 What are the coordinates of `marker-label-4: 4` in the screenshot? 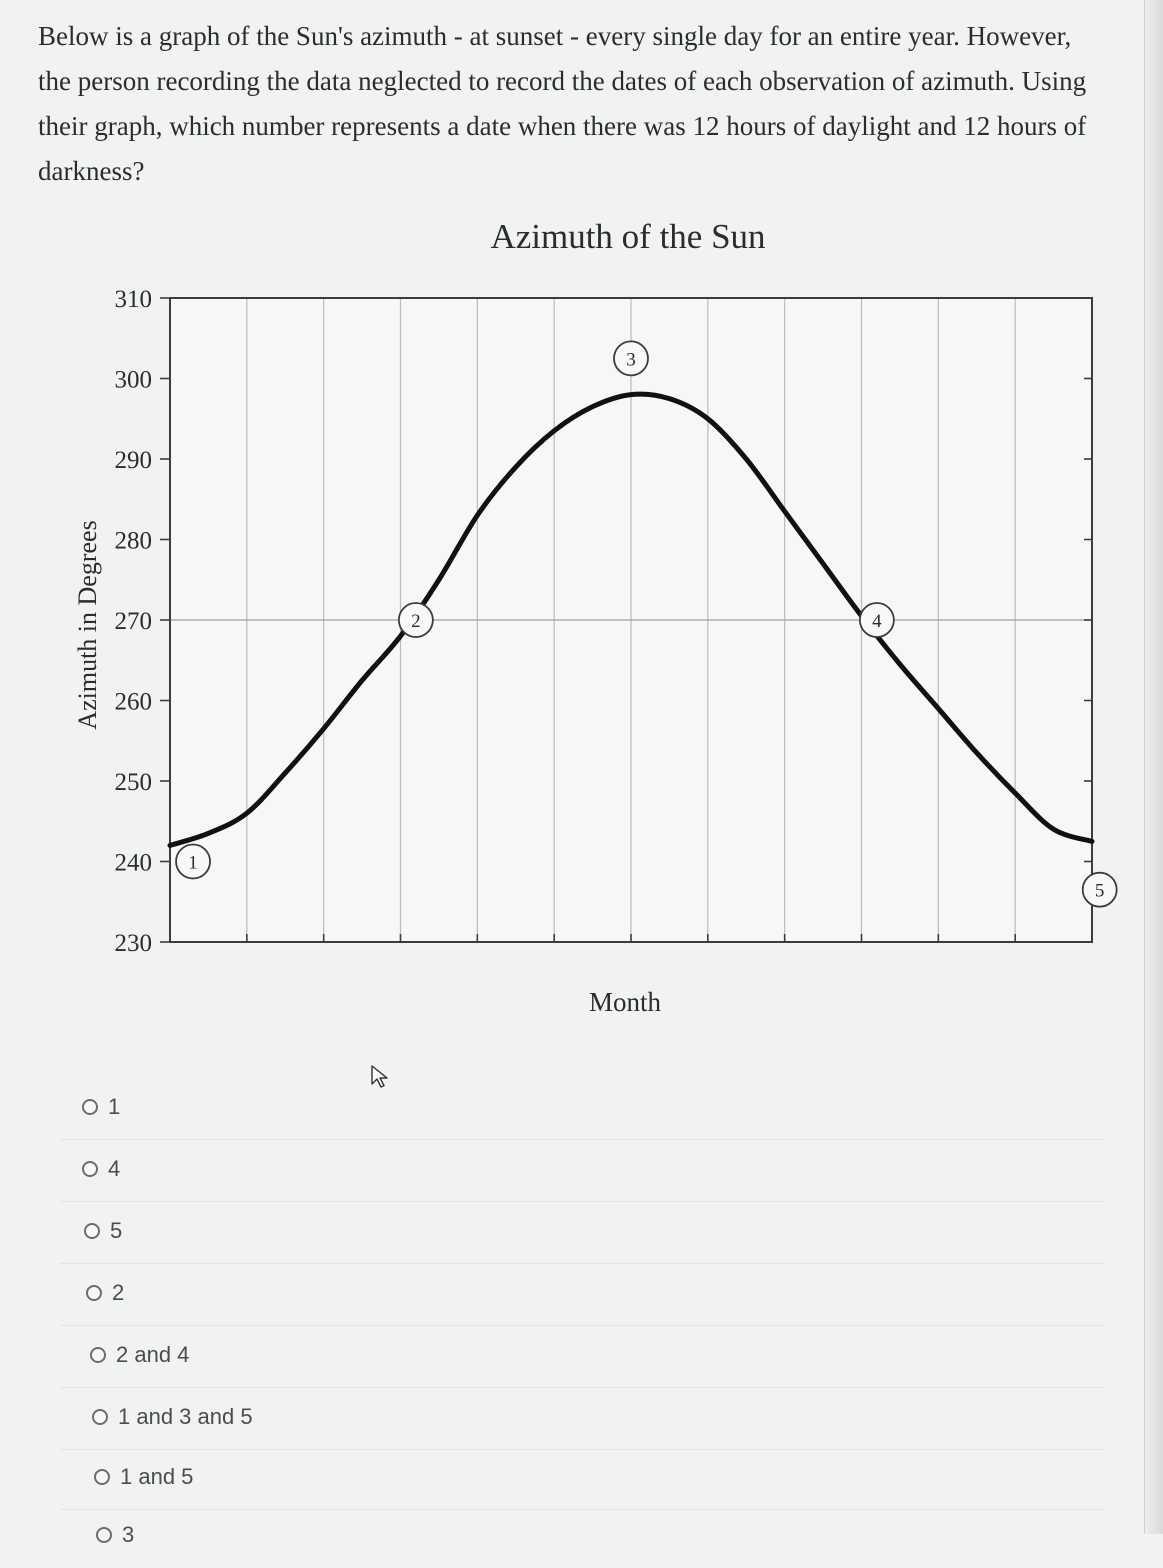 It's located at (877, 621).